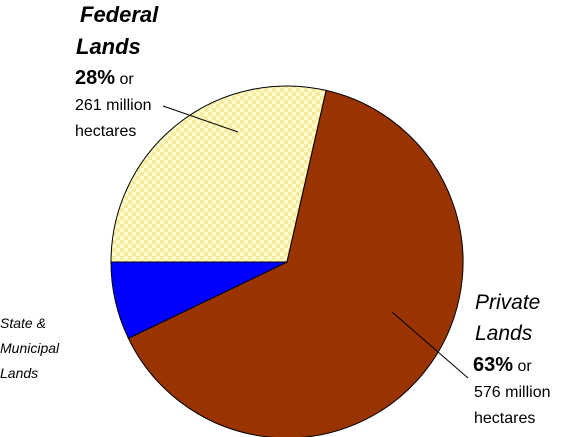  What do you see at coordinates (19, 373) in the screenshot?
I see `state-label-line3: Lands` at bounding box center [19, 373].